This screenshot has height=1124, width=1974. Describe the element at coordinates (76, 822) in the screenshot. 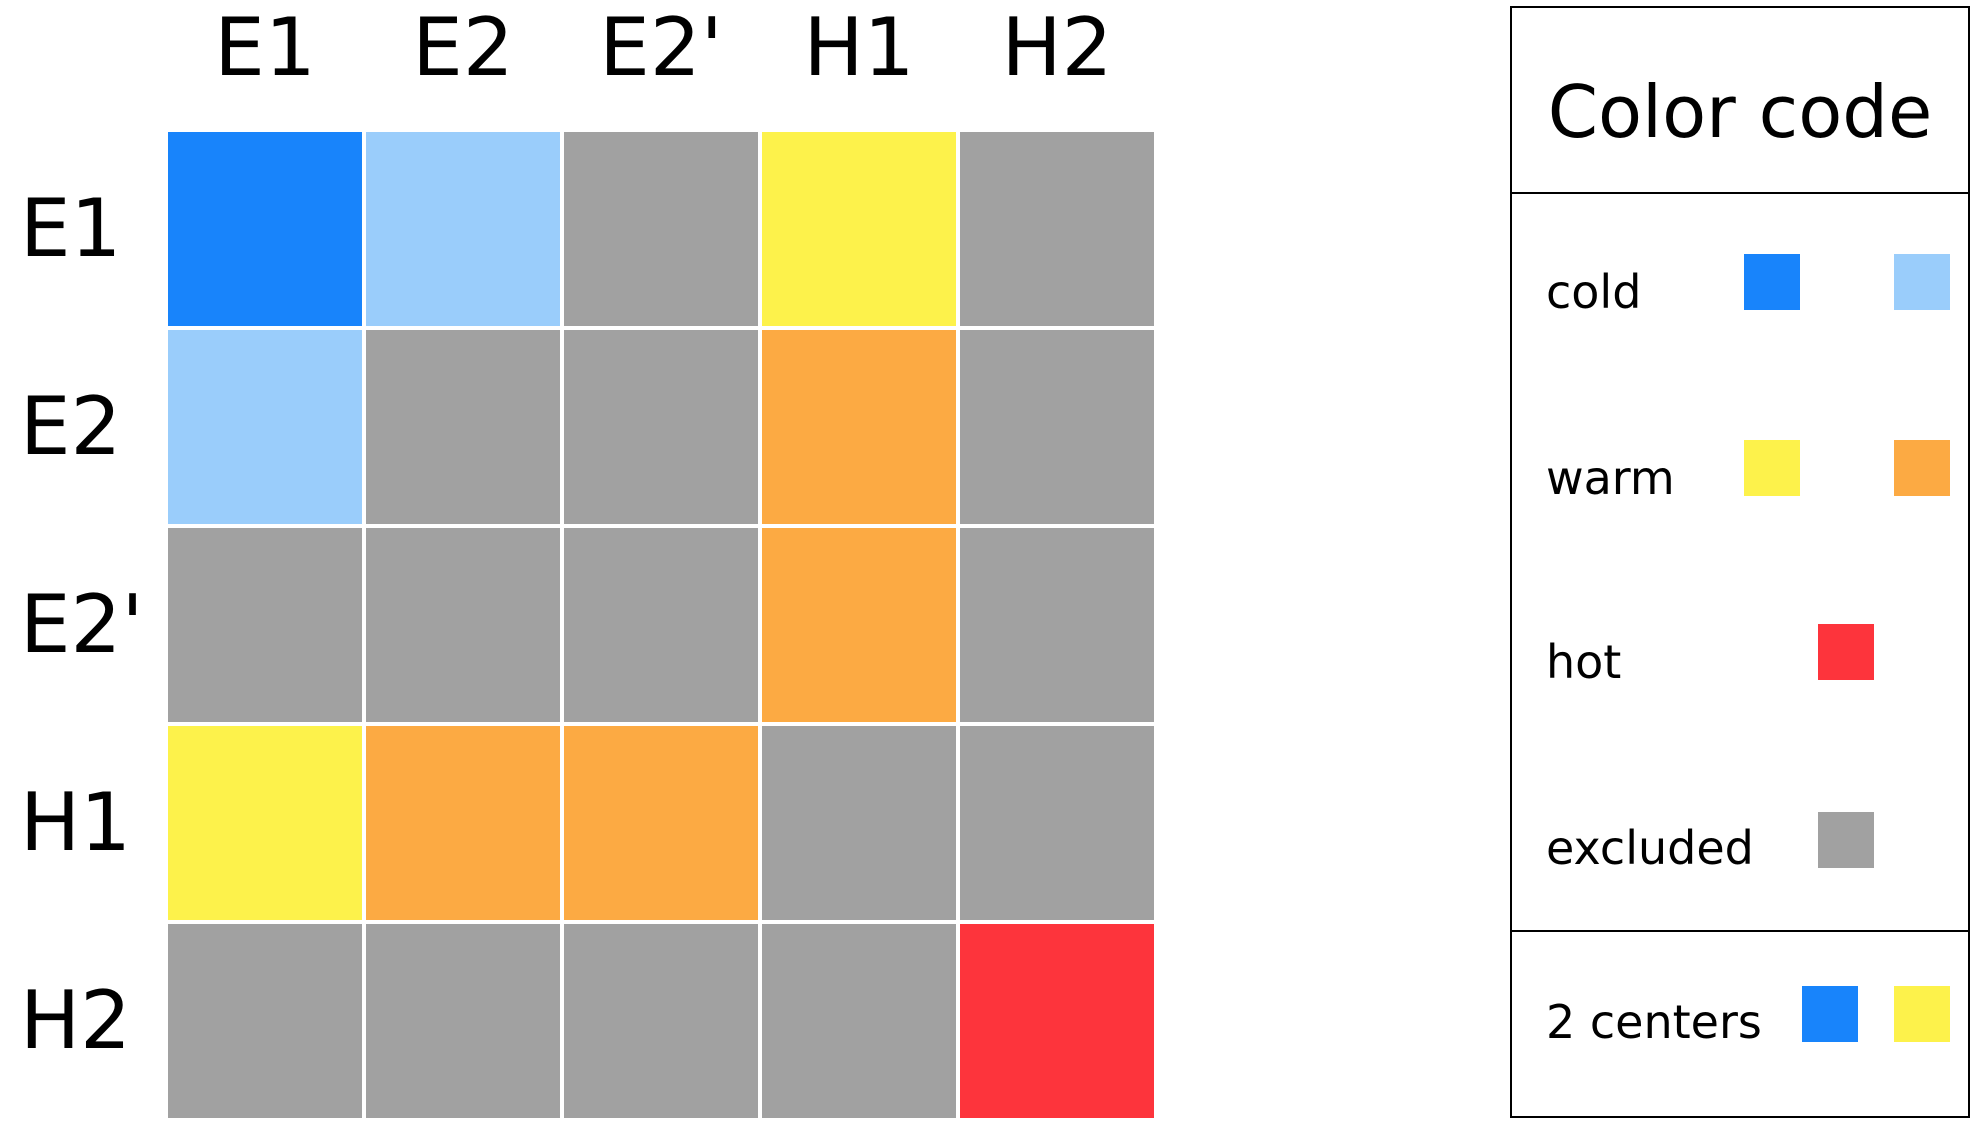

I see `row-label: H1` at that location.